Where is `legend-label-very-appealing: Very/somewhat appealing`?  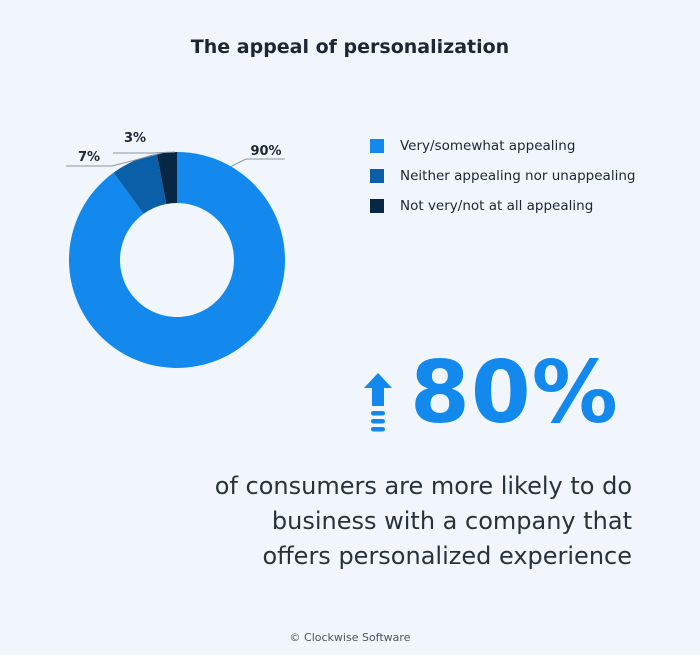 legend-label-very-appealing: Very/somewhat appealing is located at coordinates (488, 146).